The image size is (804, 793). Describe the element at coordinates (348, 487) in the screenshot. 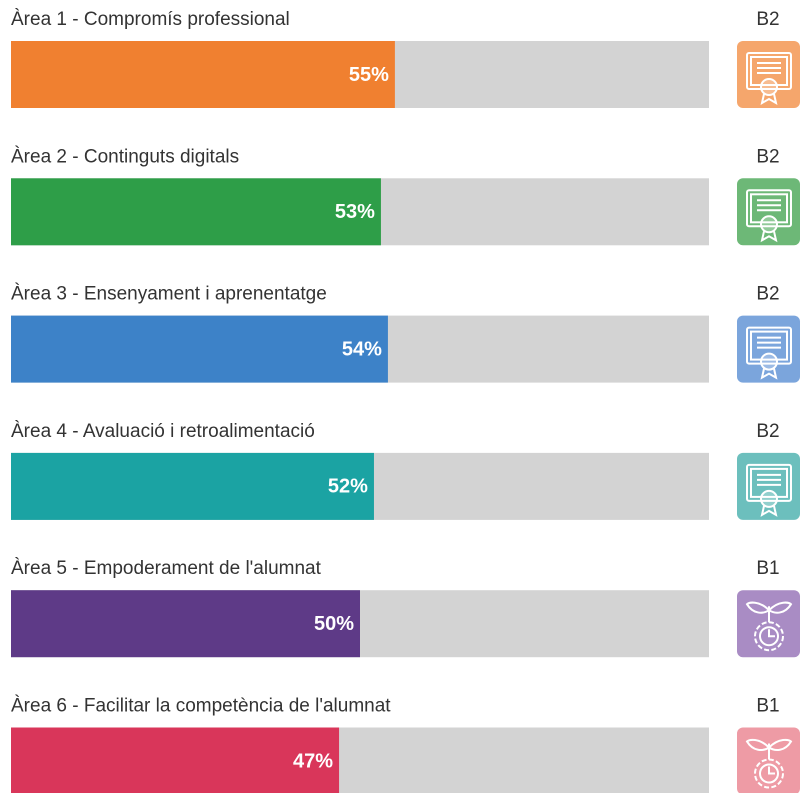

I see `value-label: 52%` at that location.